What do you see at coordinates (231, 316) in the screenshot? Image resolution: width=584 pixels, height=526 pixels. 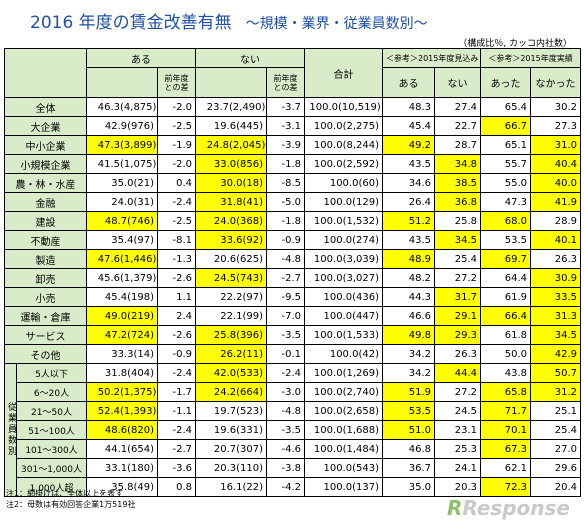 I see `cell-nai: 22.1(99)` at bounding box center [231, 316].